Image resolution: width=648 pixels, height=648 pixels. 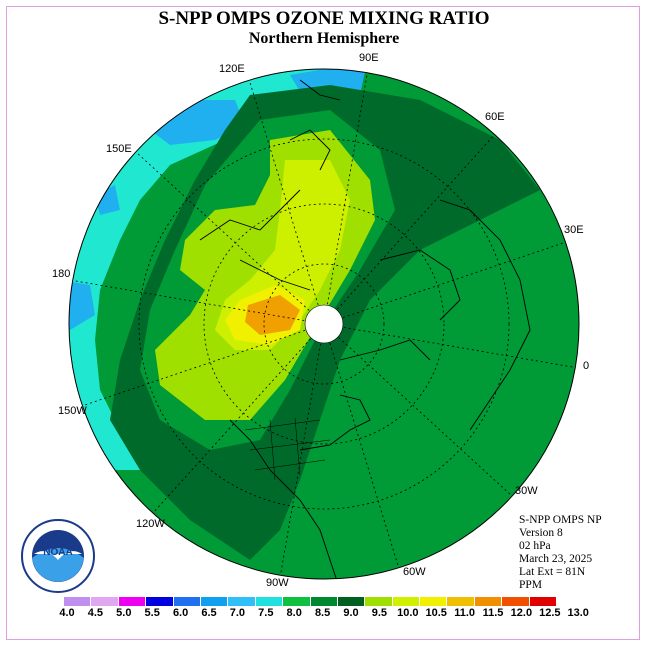 I want to click on color-scale-tick-label: 4.5, so click(x=95, y=613).